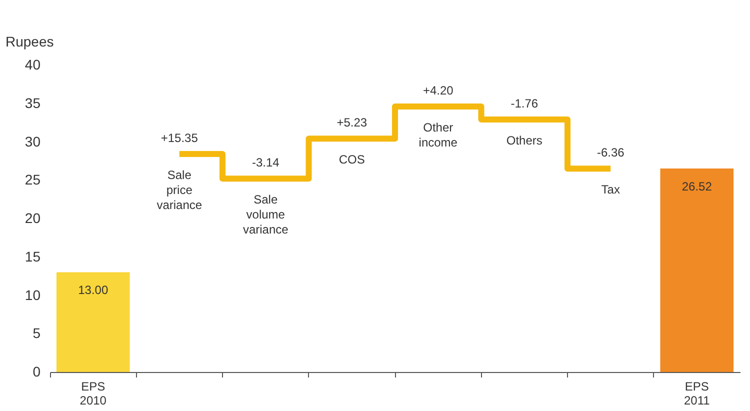  Describe the element at coordinates (265, 214) in the screenshot. I see `x-tick-label: Sale volume variance` at that location.